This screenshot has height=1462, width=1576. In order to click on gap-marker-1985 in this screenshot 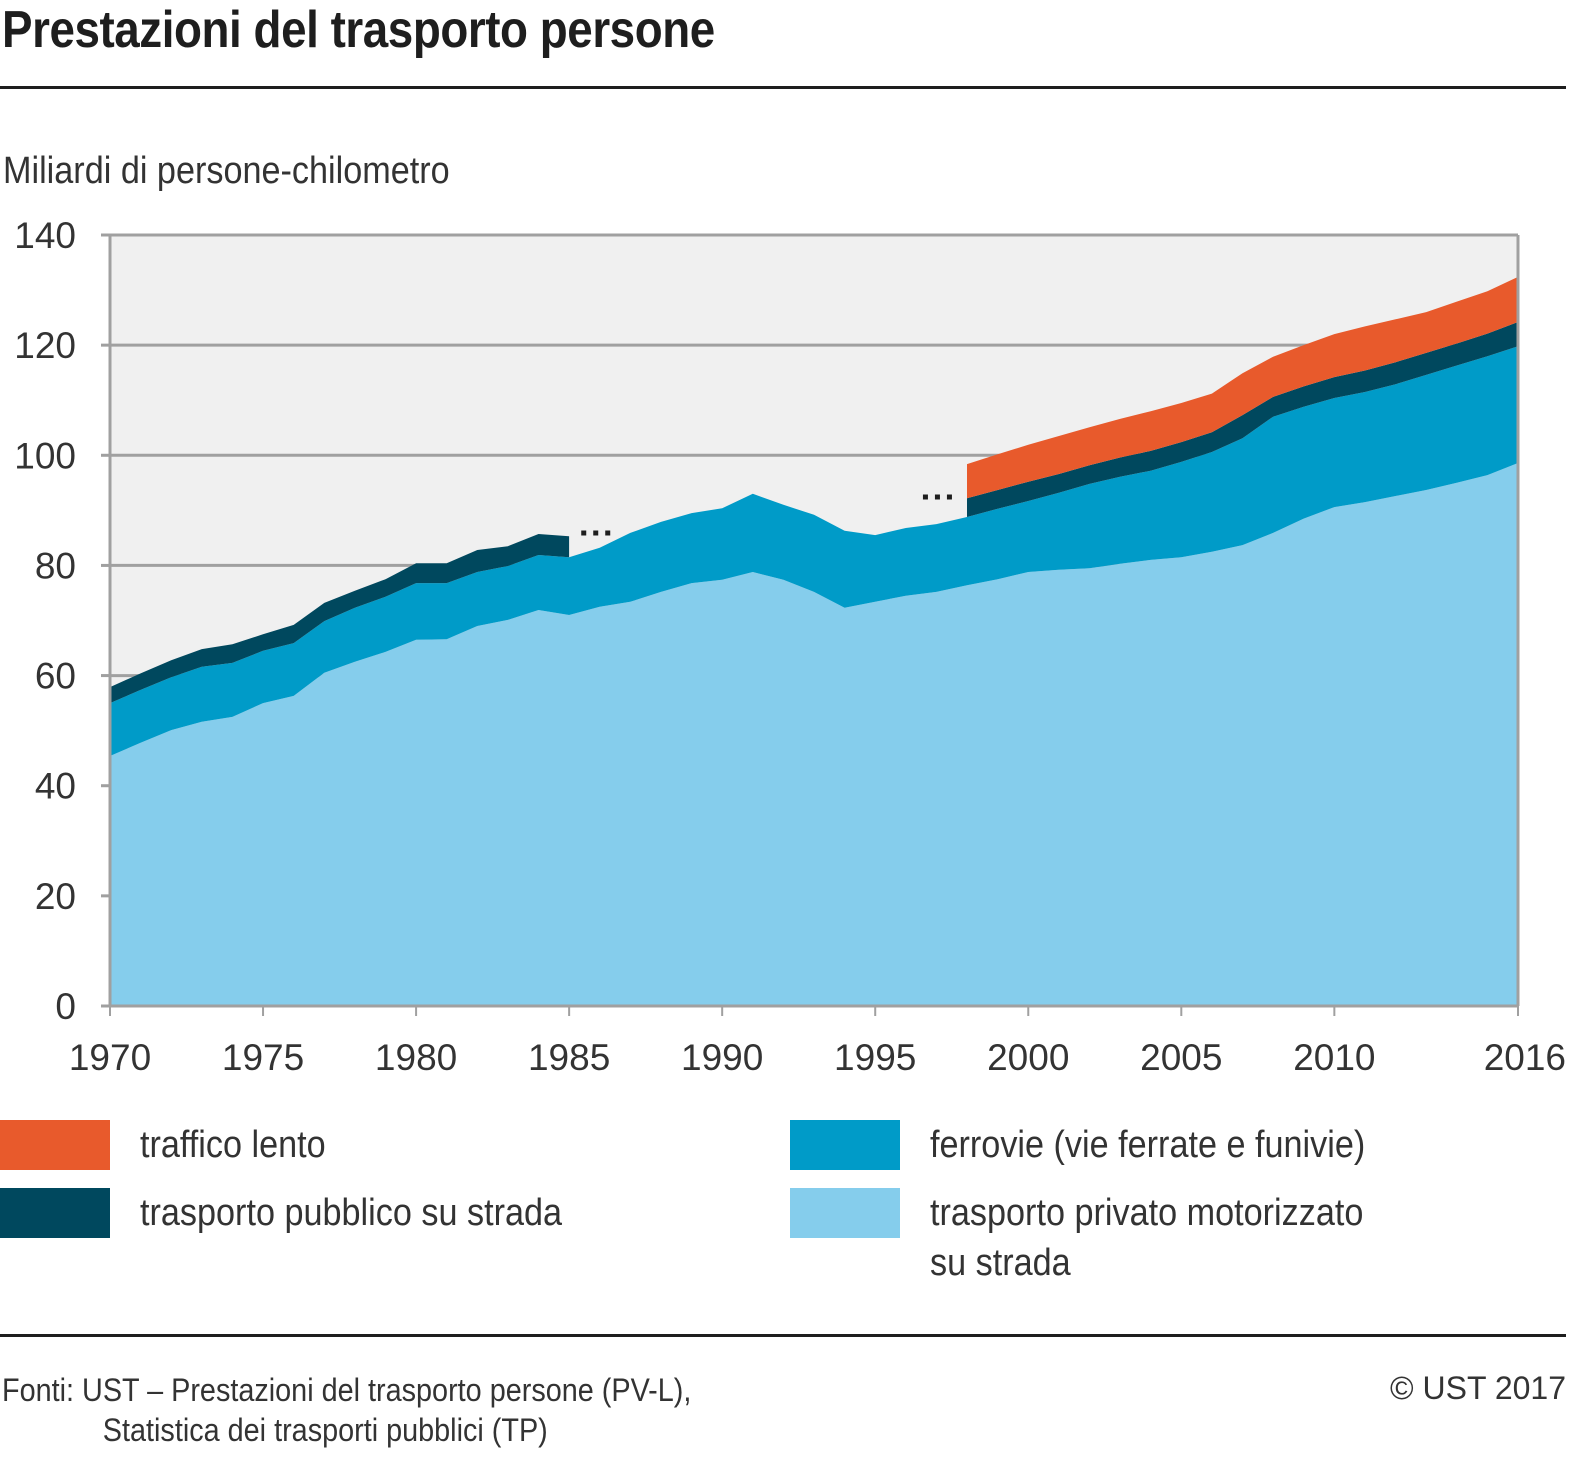, I will do `click(596, 533)`.